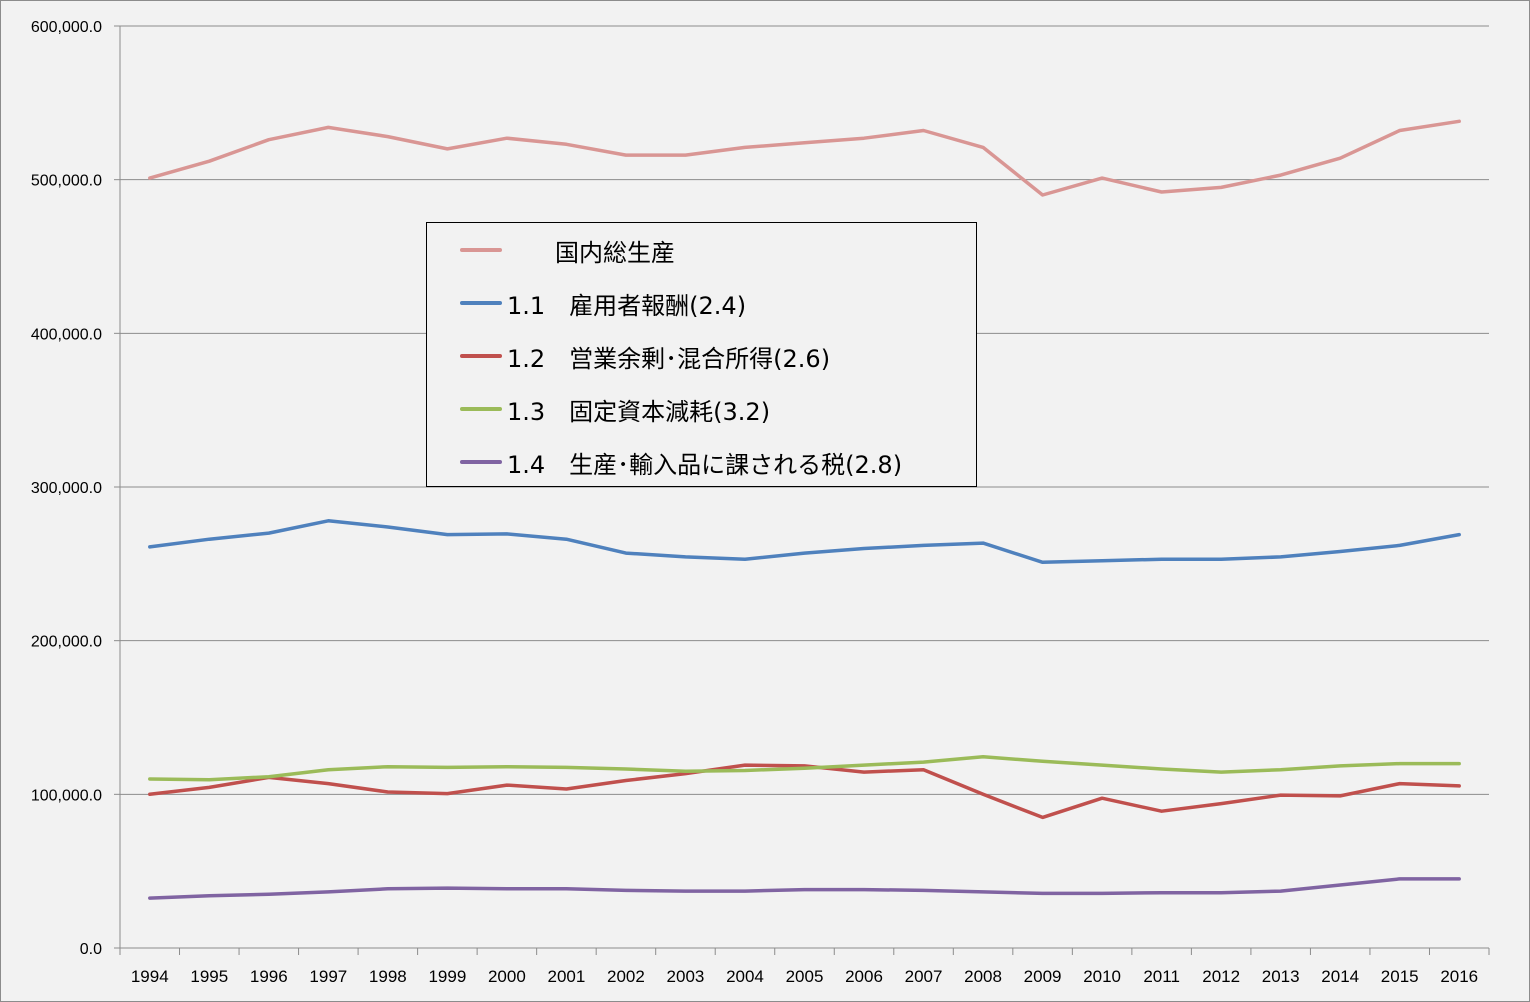  What do you see at coordinates (669, 359) in the screenshot?
I see `legend-label: 1.2 営業余剰･混合所得(2.6)` at bounding box center [669, 359].